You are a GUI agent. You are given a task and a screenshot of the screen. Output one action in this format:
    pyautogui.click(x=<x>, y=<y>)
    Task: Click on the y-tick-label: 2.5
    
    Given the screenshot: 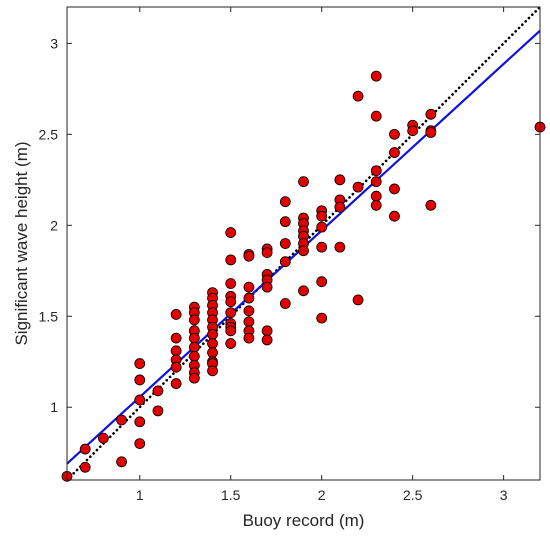 What is the action you would take?
    pyautogui.click(x=49, y=134)
    